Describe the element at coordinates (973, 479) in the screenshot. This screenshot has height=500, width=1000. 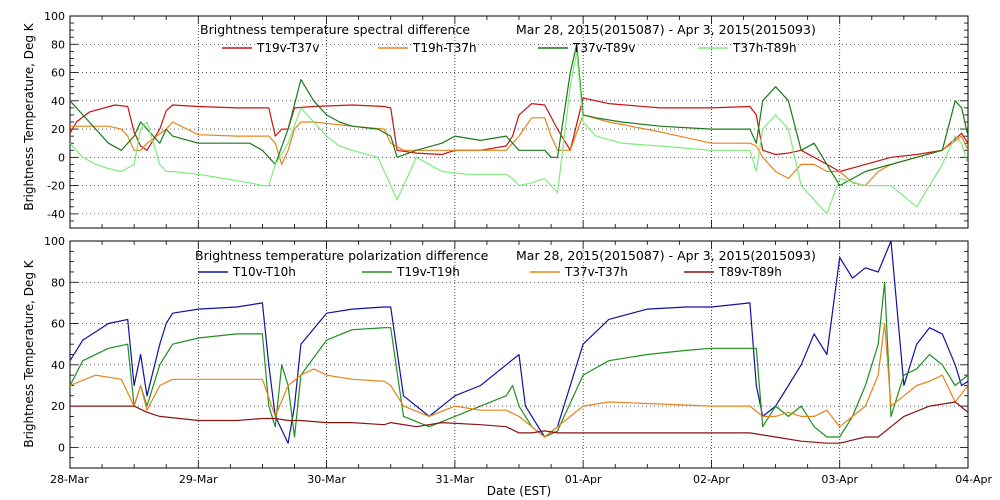
I see `x-tick-label: 04-Apr` at that location.